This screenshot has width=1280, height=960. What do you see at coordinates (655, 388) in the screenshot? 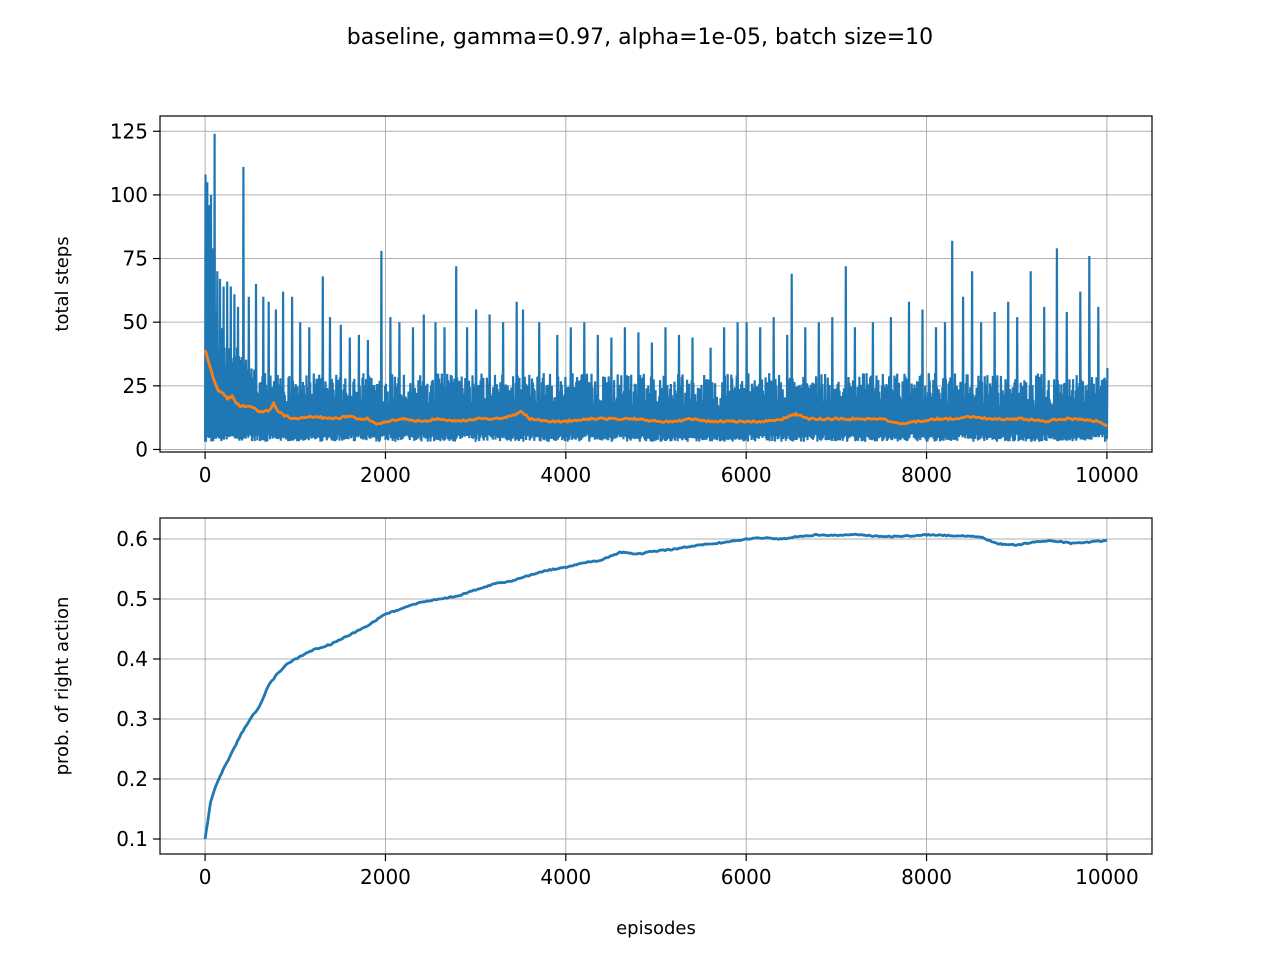
I see `top-chart-series-1-line` at bounding box center [655, 388].